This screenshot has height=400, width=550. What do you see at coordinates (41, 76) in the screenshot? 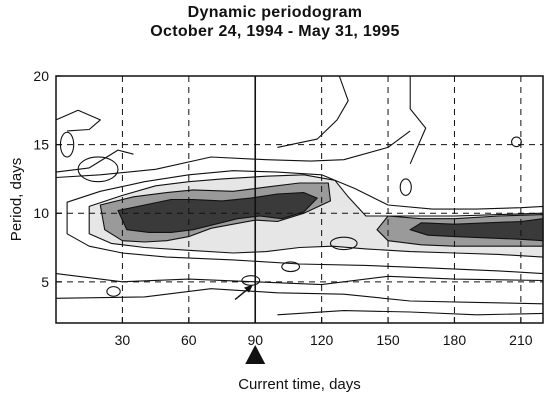
I see `y-tick-label-20: 20` at bounding box center [41, 76].